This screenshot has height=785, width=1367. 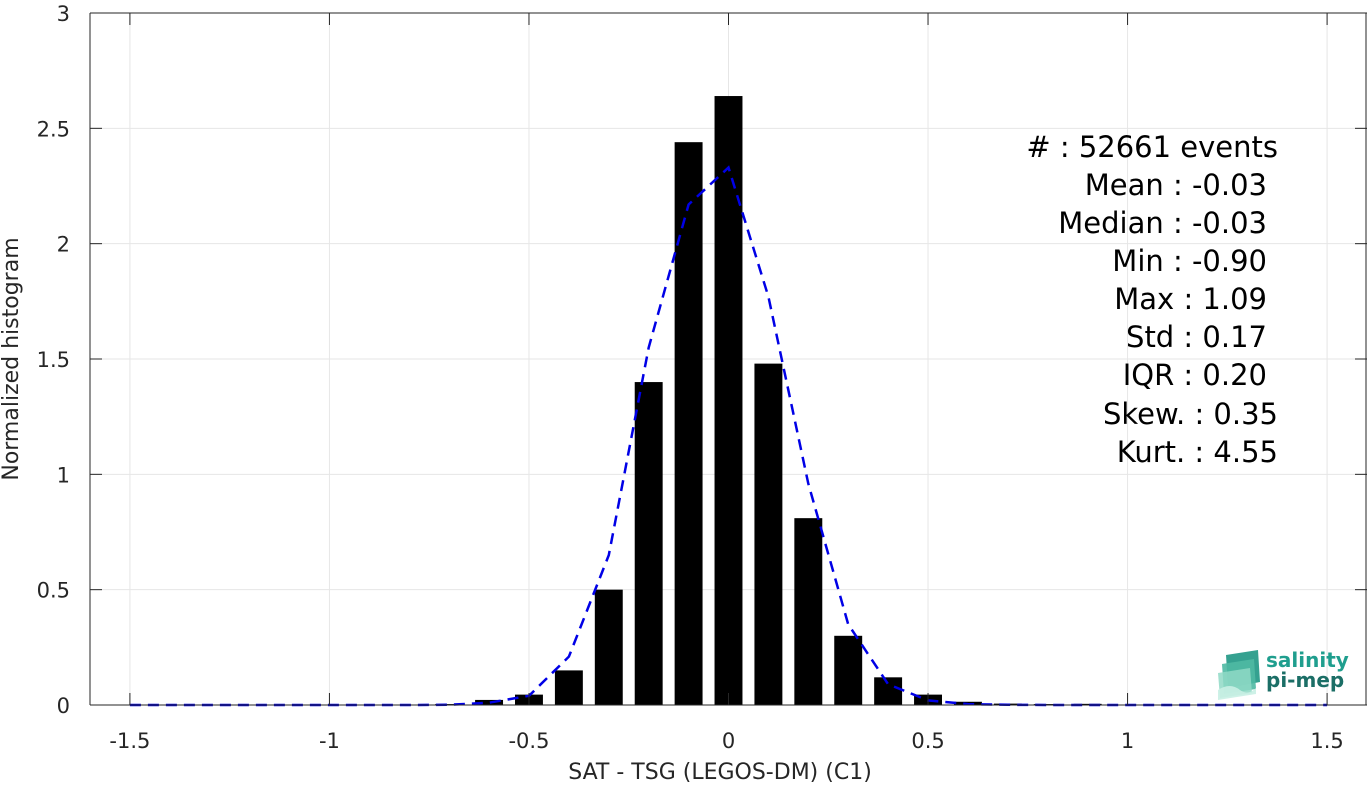 I want to click on stats-min: Min : -0.90, so click(x=1189, y=261).